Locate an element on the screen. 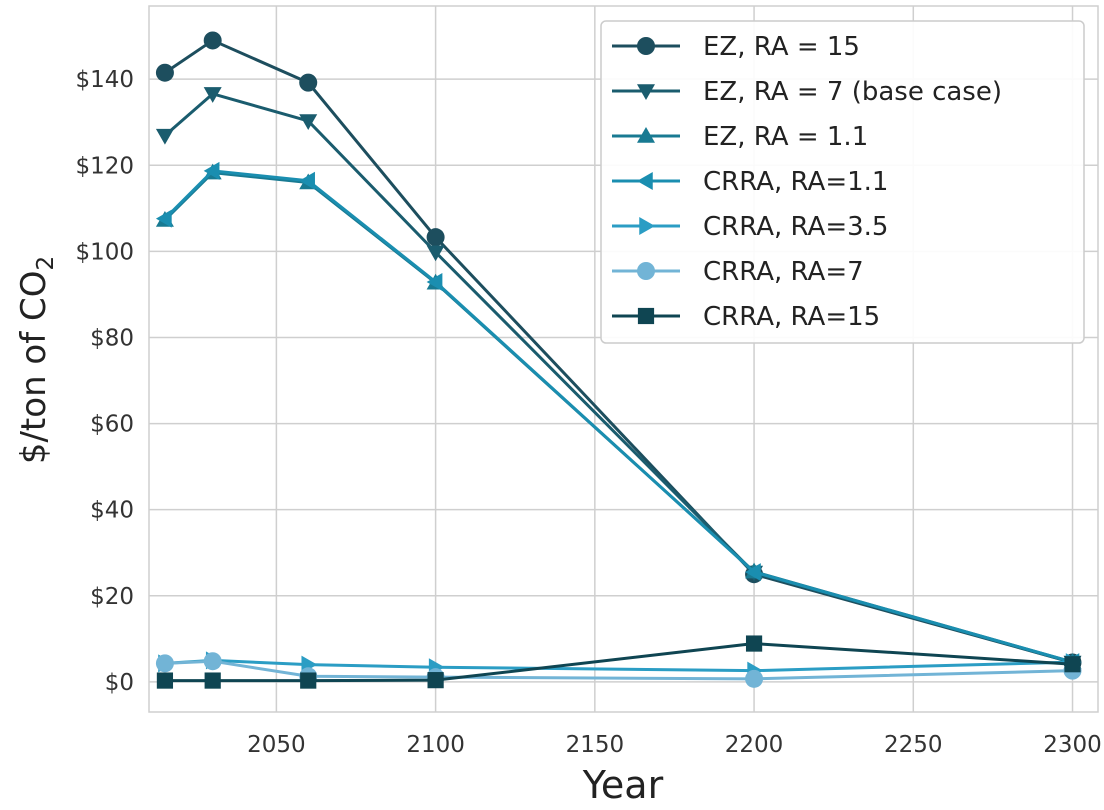 Image resolution: width=1104 pixels, height=810 pixels. legend-entry: CRRA, RA=3.5 is located at coordinates (750, 227).